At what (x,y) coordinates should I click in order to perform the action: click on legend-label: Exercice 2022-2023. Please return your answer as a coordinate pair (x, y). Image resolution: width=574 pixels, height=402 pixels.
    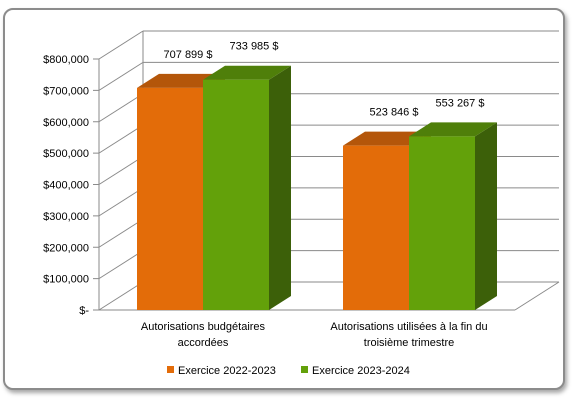
    Looking at the image, I should click on (227, 371).